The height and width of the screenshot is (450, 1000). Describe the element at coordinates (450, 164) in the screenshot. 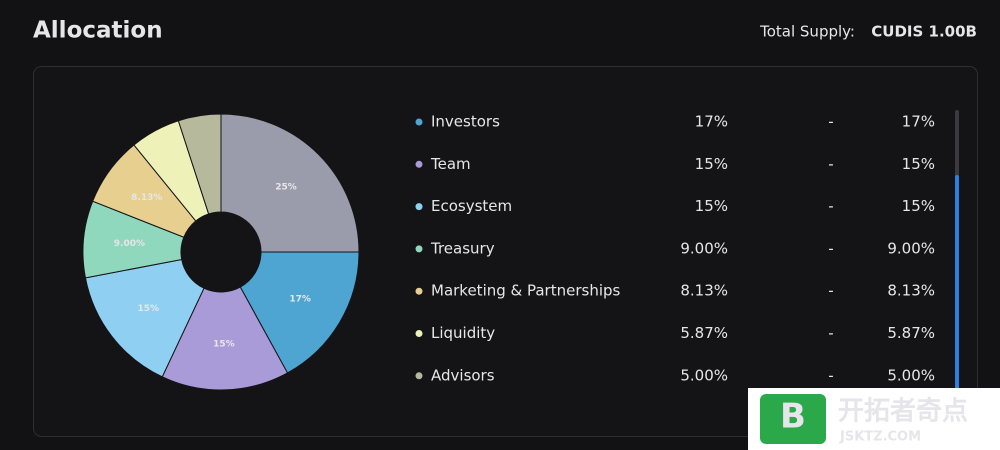

I see `legend-name: Team` at that location.